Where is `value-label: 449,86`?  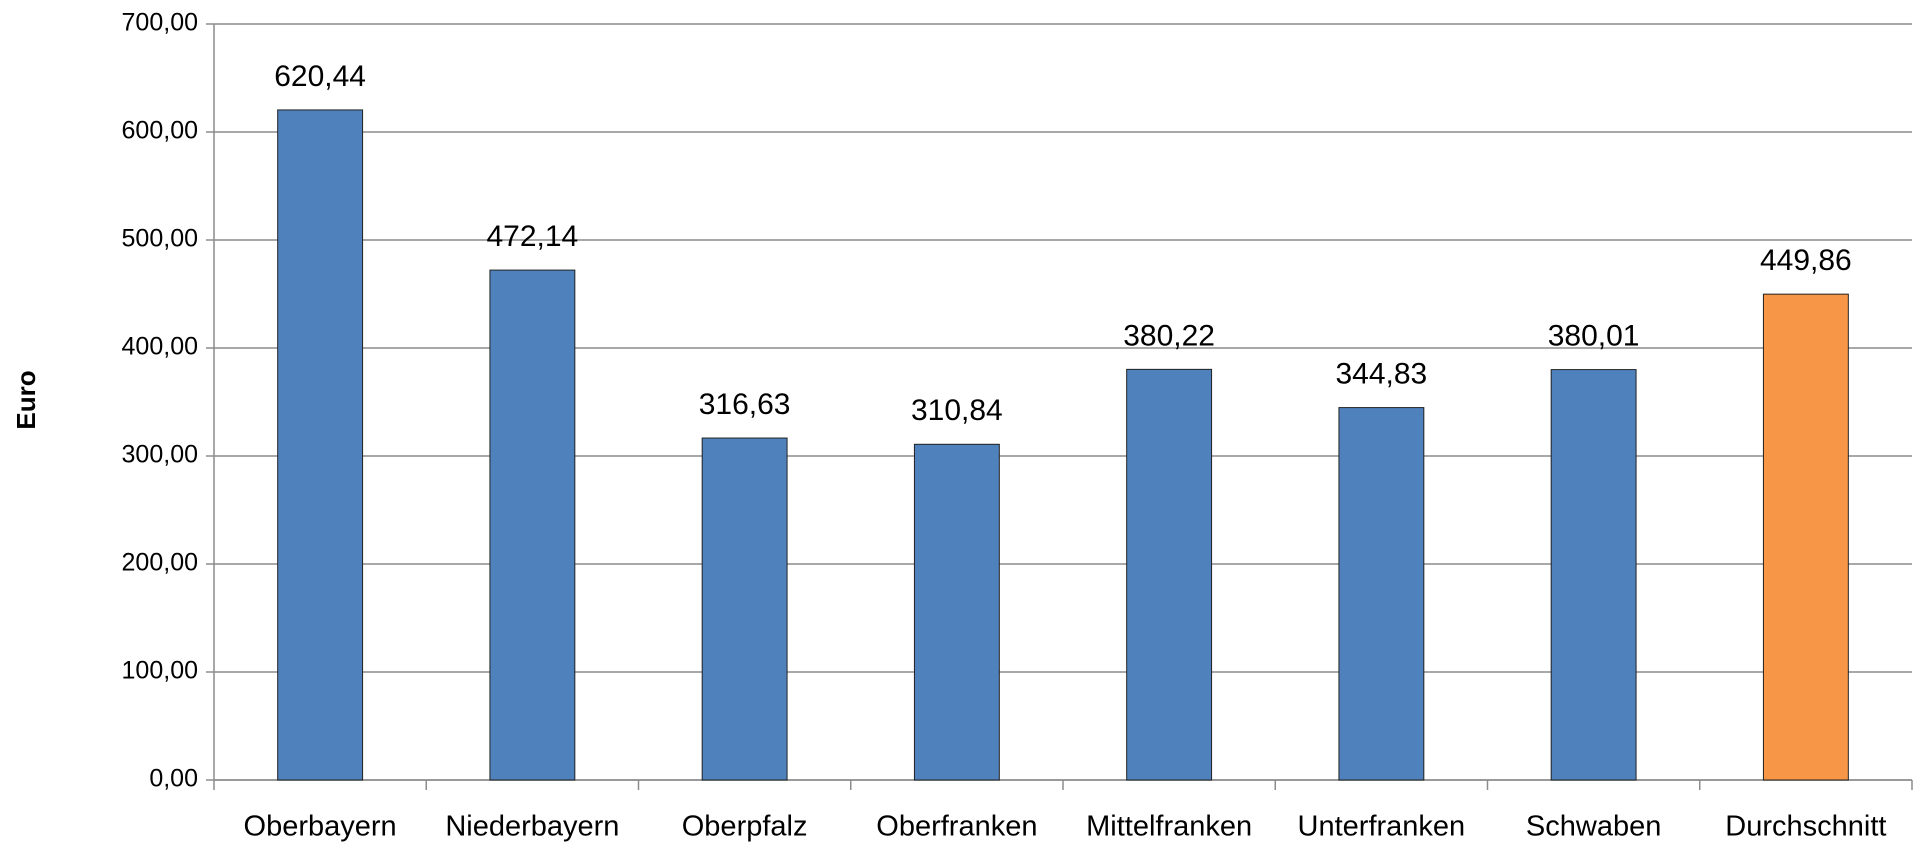 value-label: 449,86 is located at coordinates (1806, 260).